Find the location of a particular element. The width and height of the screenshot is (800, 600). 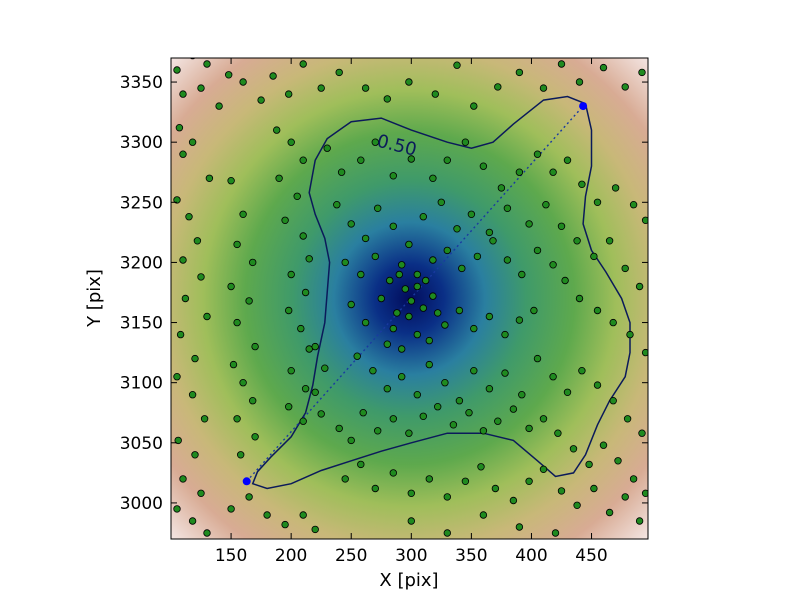

y-tick-label: 3100 is located at coordinates (141, 384).